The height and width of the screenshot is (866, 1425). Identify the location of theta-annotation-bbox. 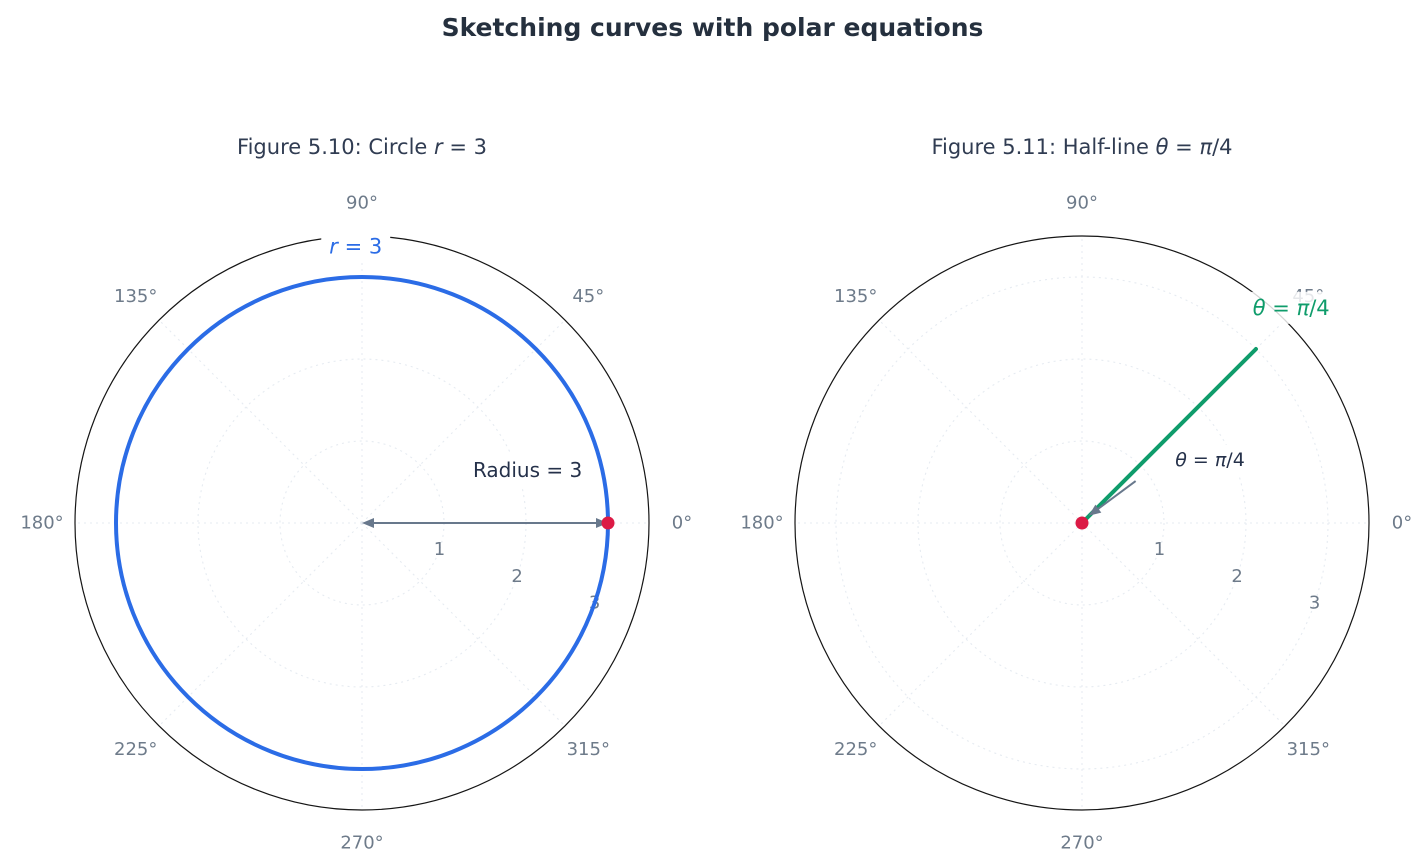
(1210, 460).